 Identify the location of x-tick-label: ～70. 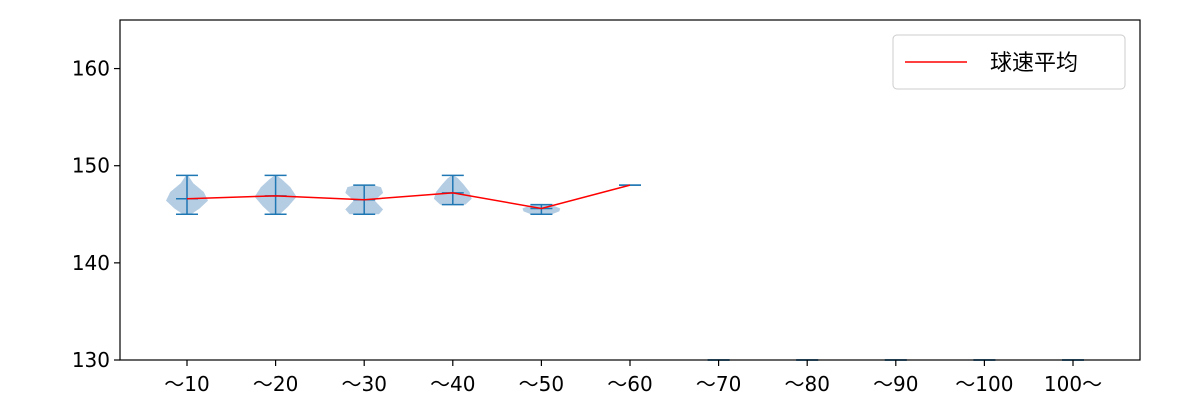
(718, 384).